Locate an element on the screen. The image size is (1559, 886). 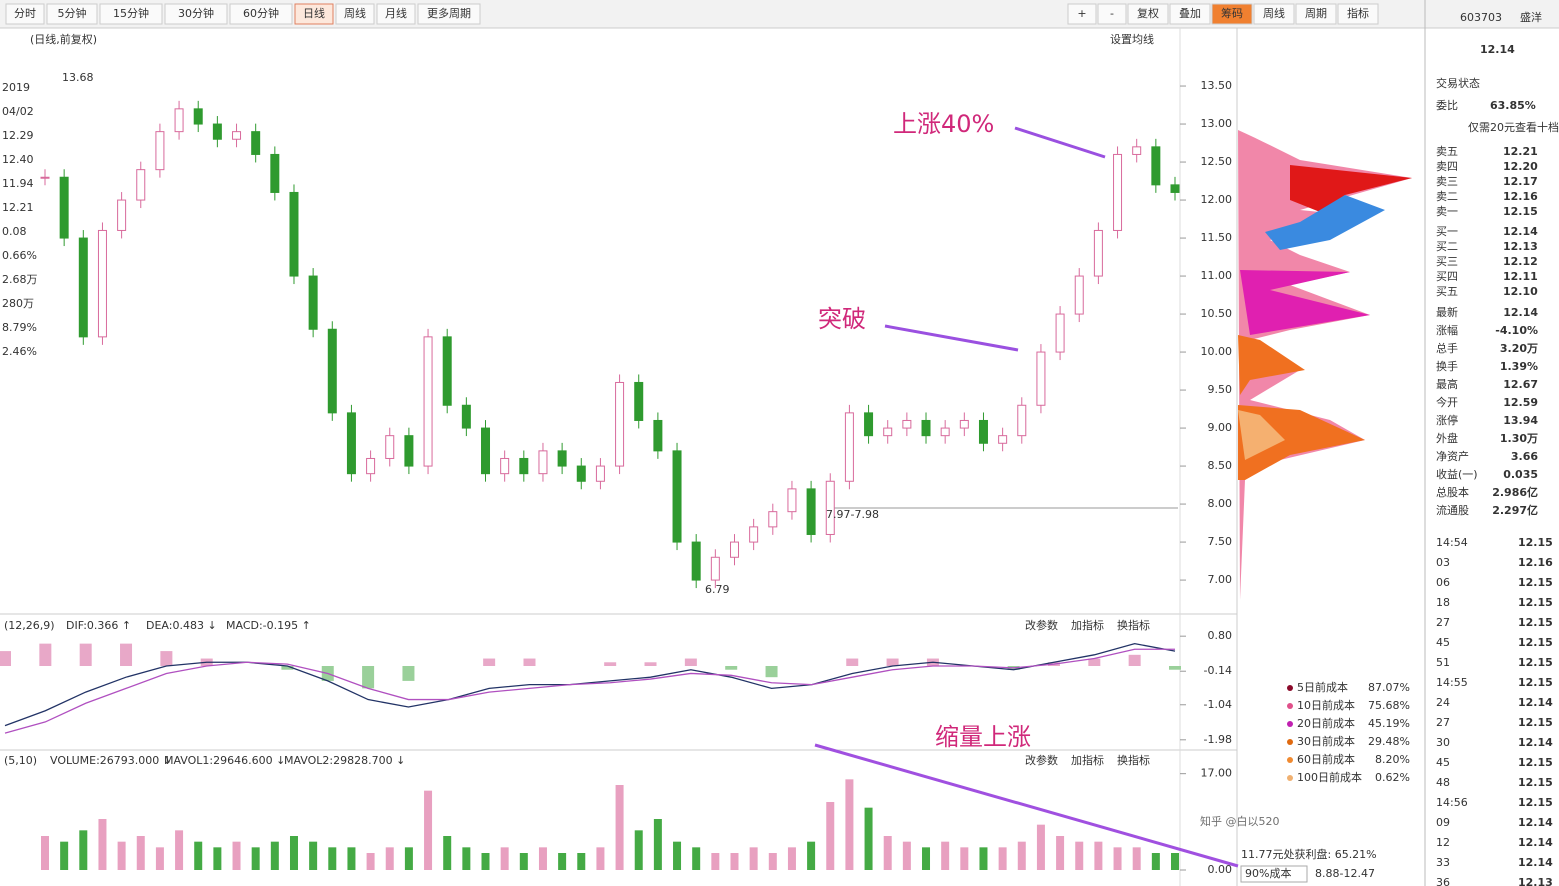
macd-button: 换指标 is located at coordinates (1133, 625).